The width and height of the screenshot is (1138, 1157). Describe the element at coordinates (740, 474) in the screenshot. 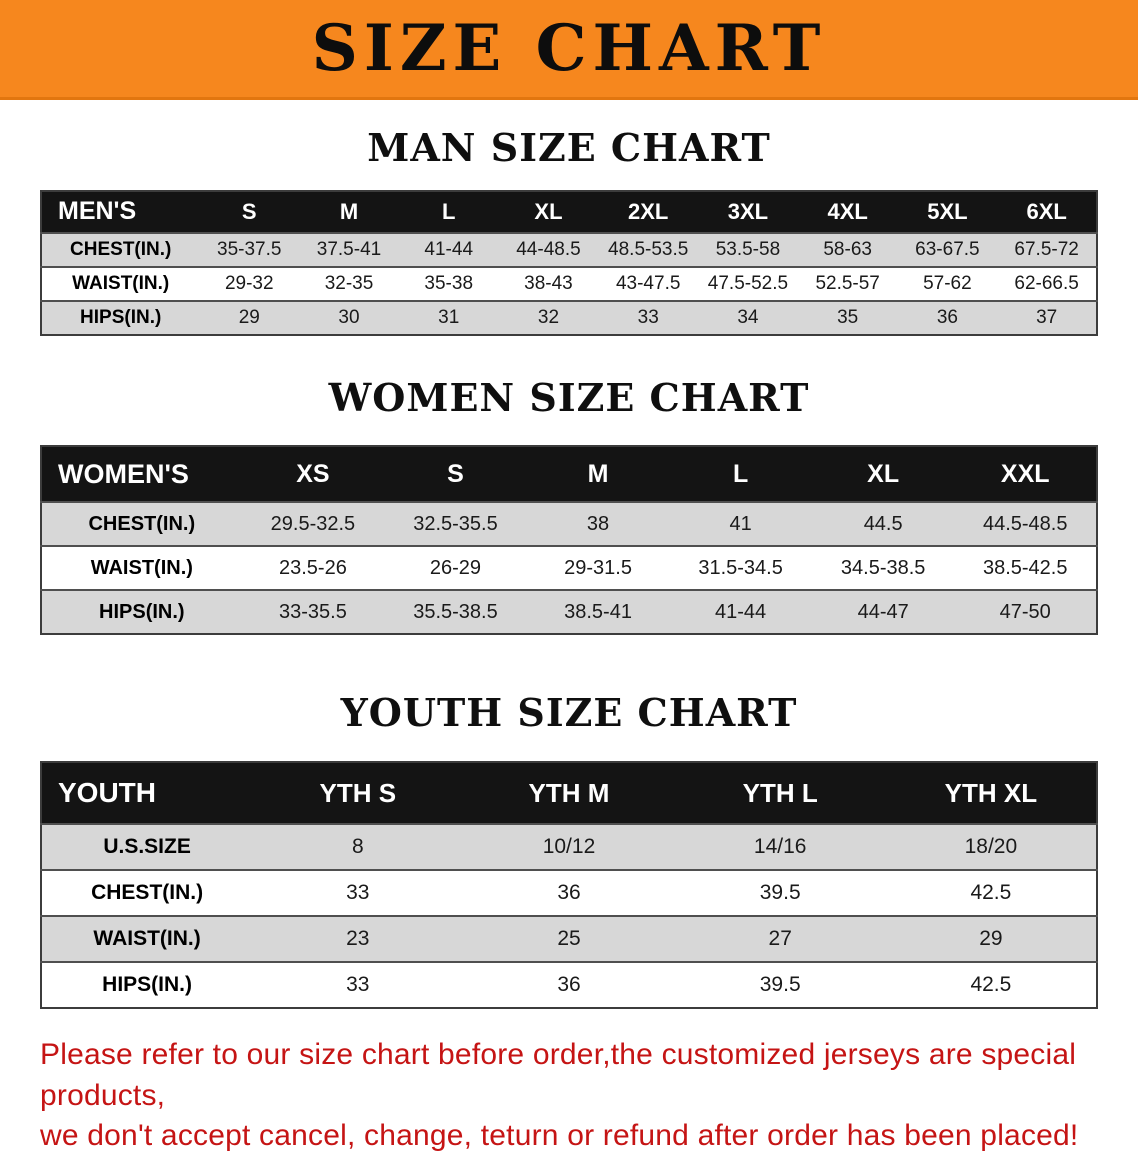

I see `women-column-header-l: L` at that location.